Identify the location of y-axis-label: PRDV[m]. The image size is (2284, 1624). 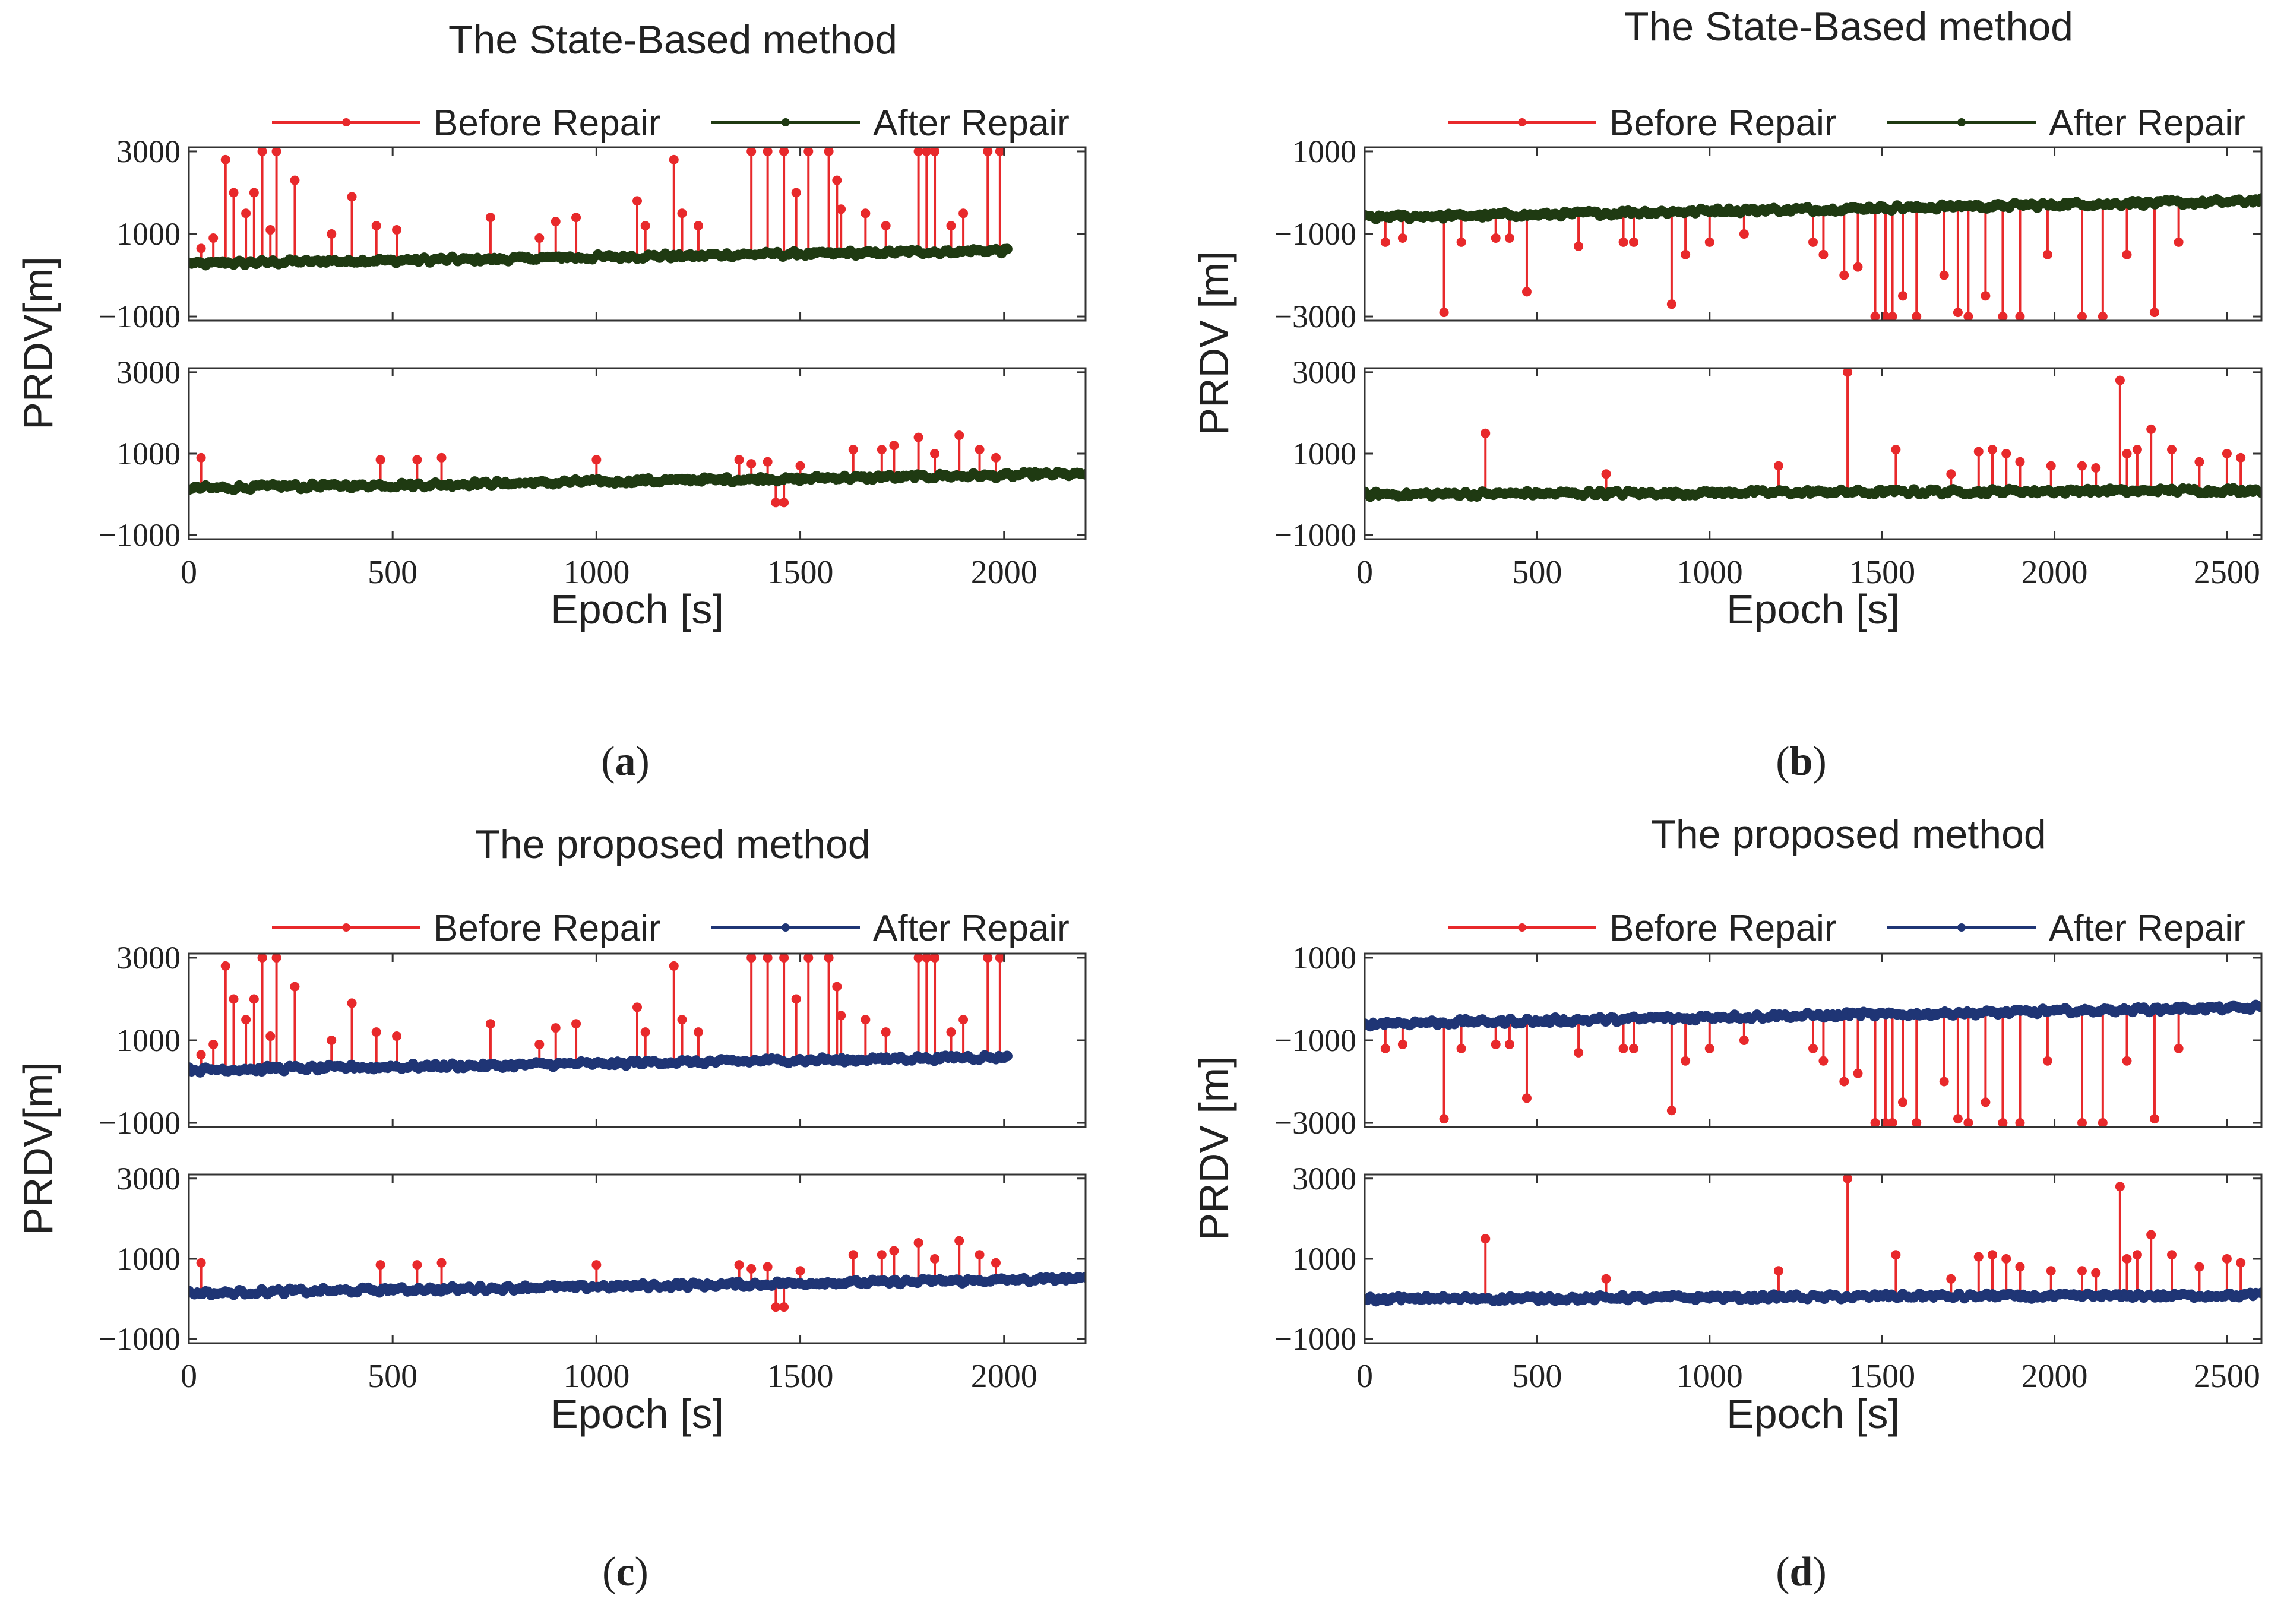
(38, 1148).